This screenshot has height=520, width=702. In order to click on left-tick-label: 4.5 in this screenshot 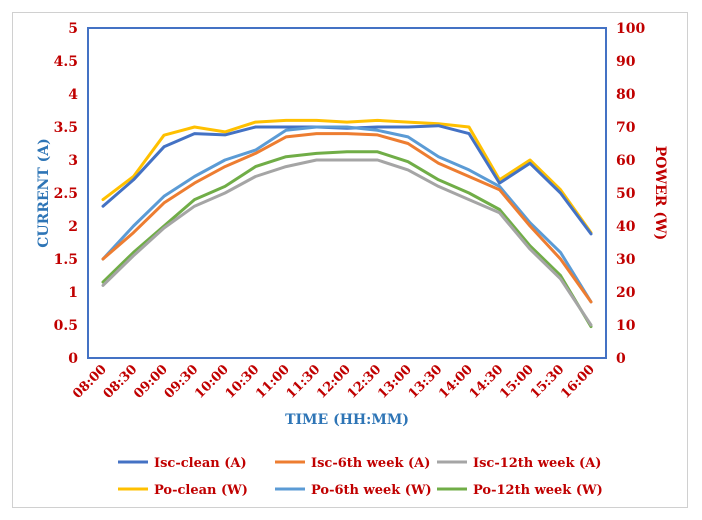, I will do `click(66, 62)`.